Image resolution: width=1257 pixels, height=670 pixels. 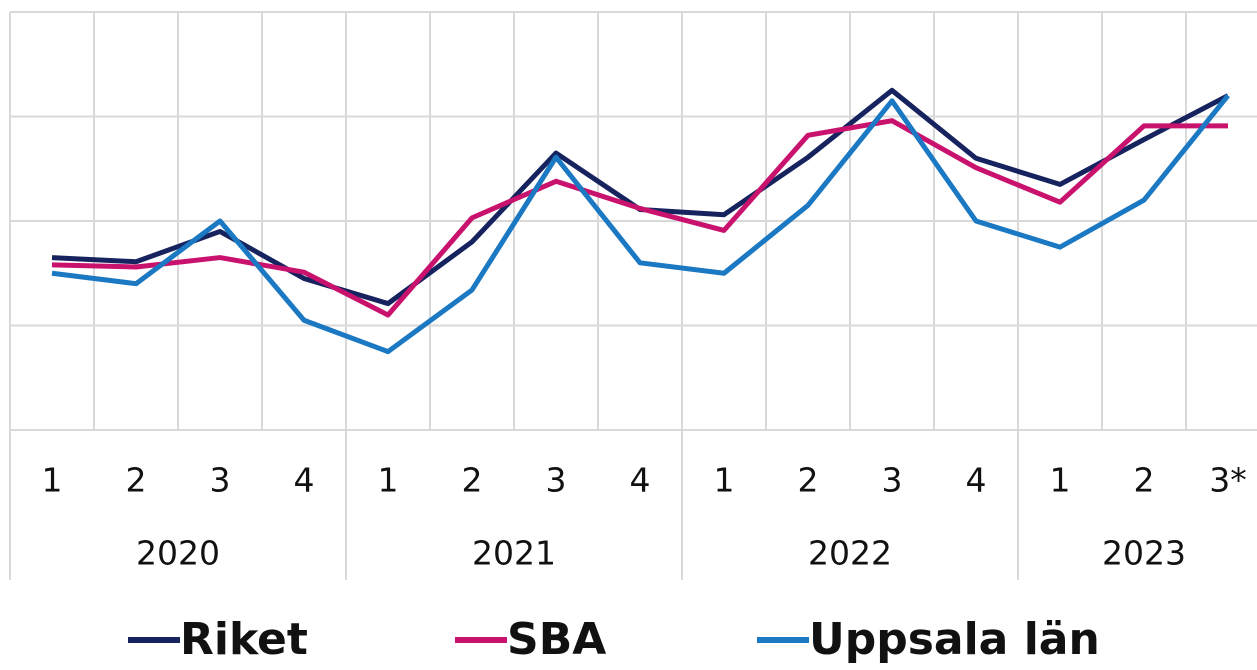 I want to click on group-label: 2023, so click(x=1144, y=553).